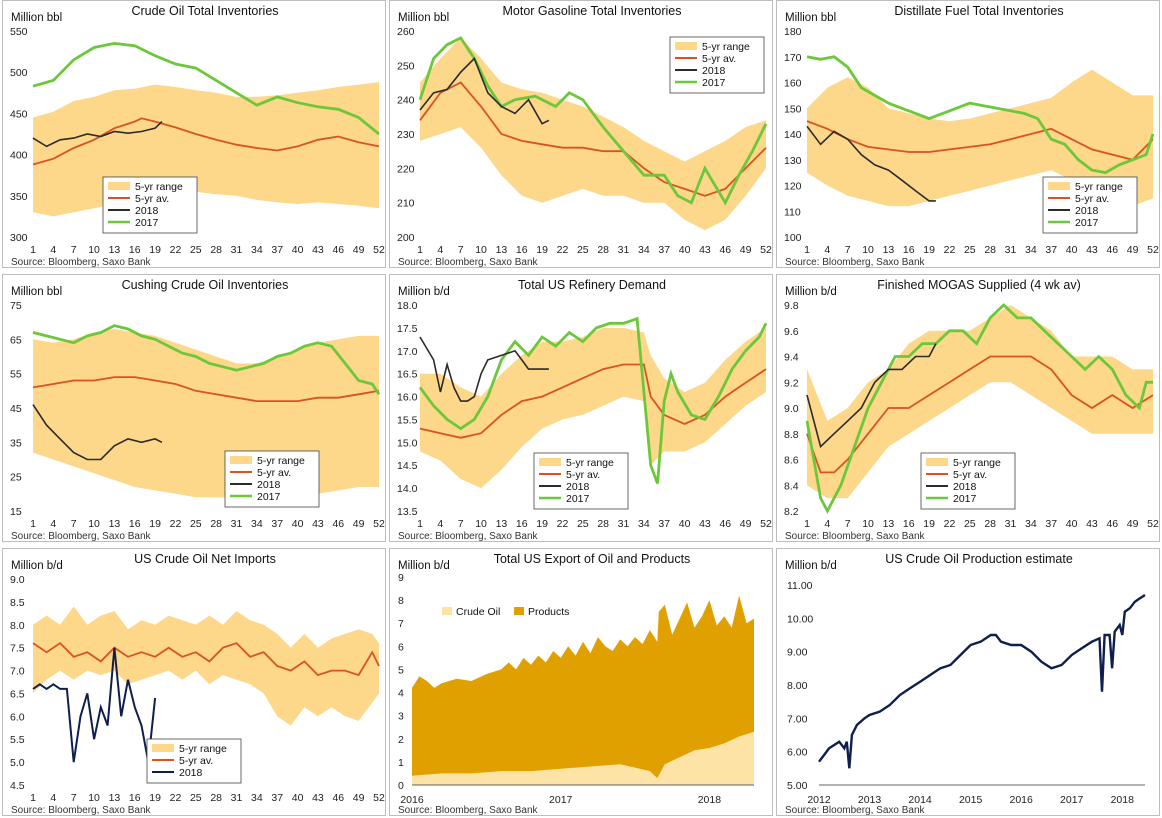  I want to click on x-tick-label: 34, so click(1031, 250).